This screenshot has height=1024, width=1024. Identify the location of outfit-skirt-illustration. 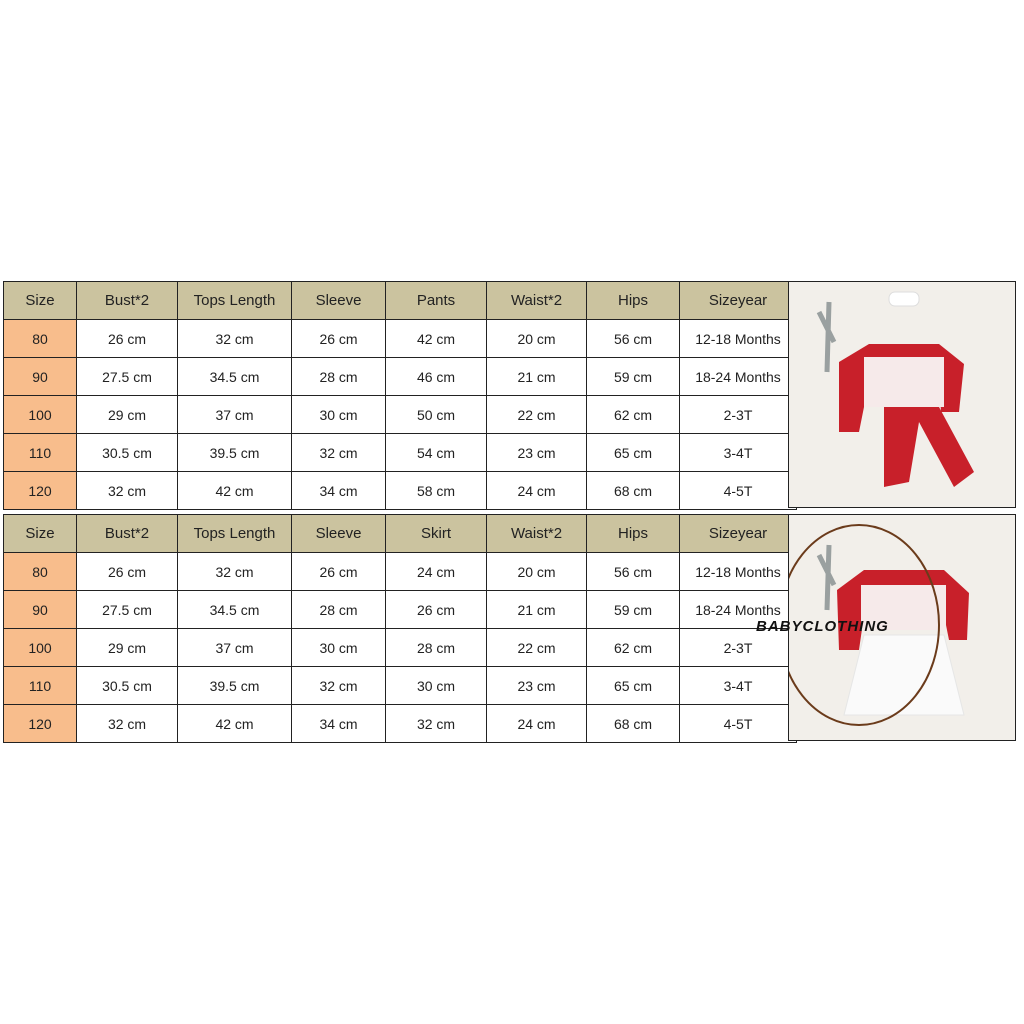
(879, 625).